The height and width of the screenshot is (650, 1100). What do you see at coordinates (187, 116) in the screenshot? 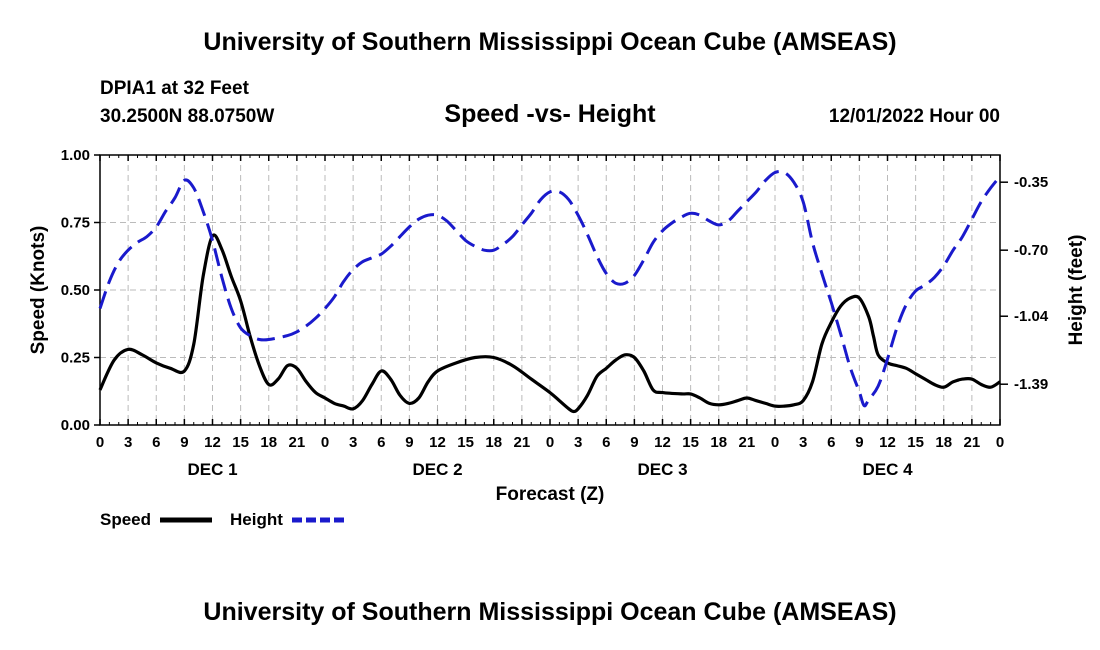
I see `station-coords: 30.2500N 88.0750W` at bounding box center [187, 116].